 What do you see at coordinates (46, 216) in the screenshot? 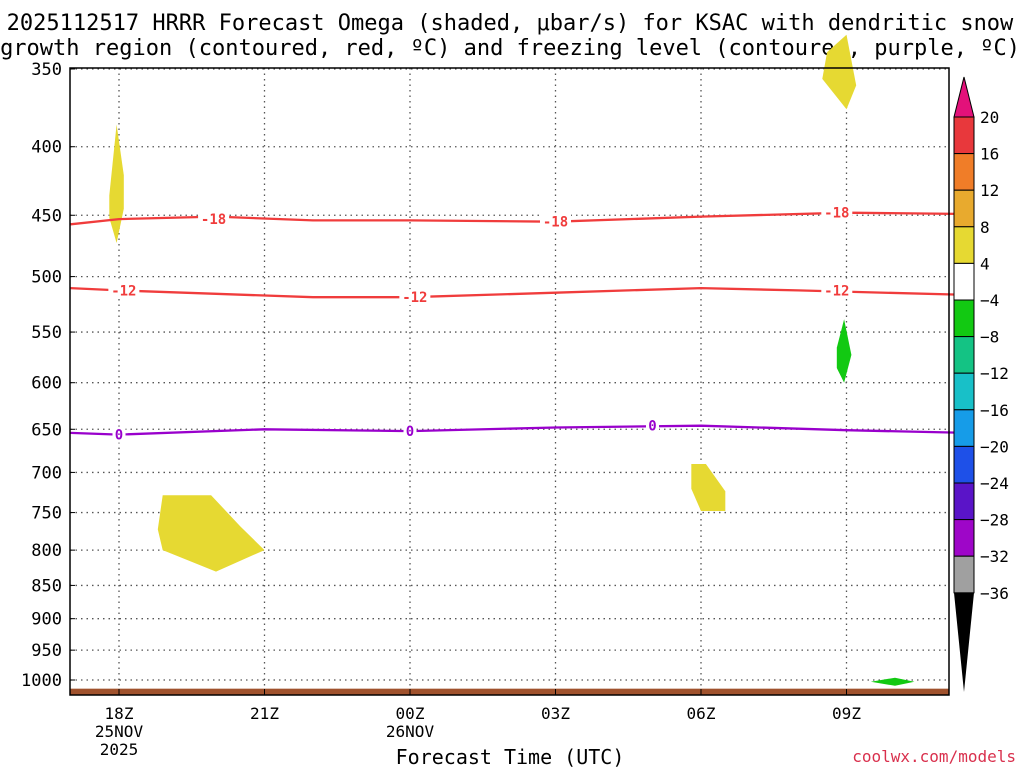
I see `y-tick-label: 450` at bounding box center [46, 216].